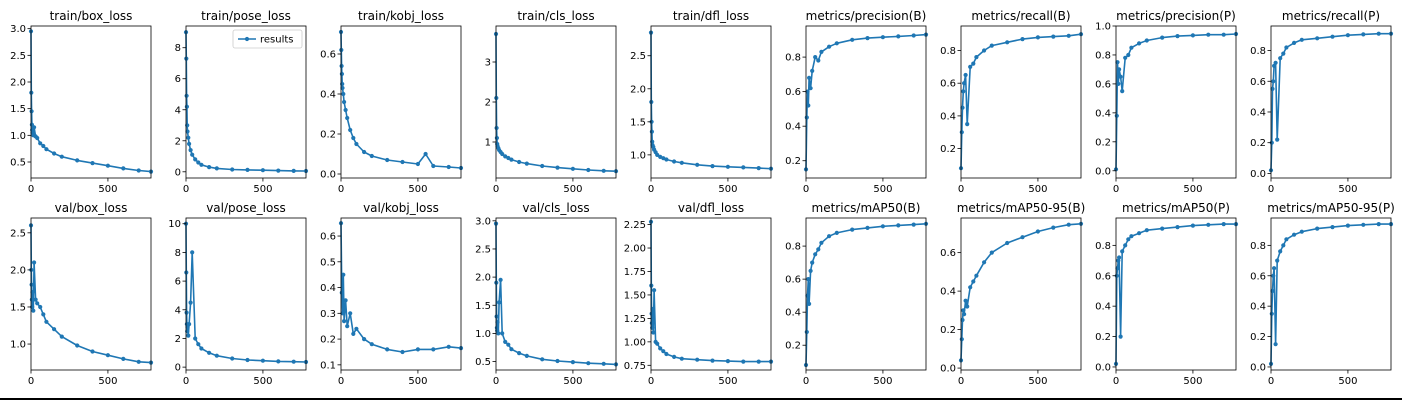 This screenshot has width=1402, height=401. Describe the element at coordinates (866, 16) in the screenshot. I see `chart-title: metrics/precision(B)` at that location.